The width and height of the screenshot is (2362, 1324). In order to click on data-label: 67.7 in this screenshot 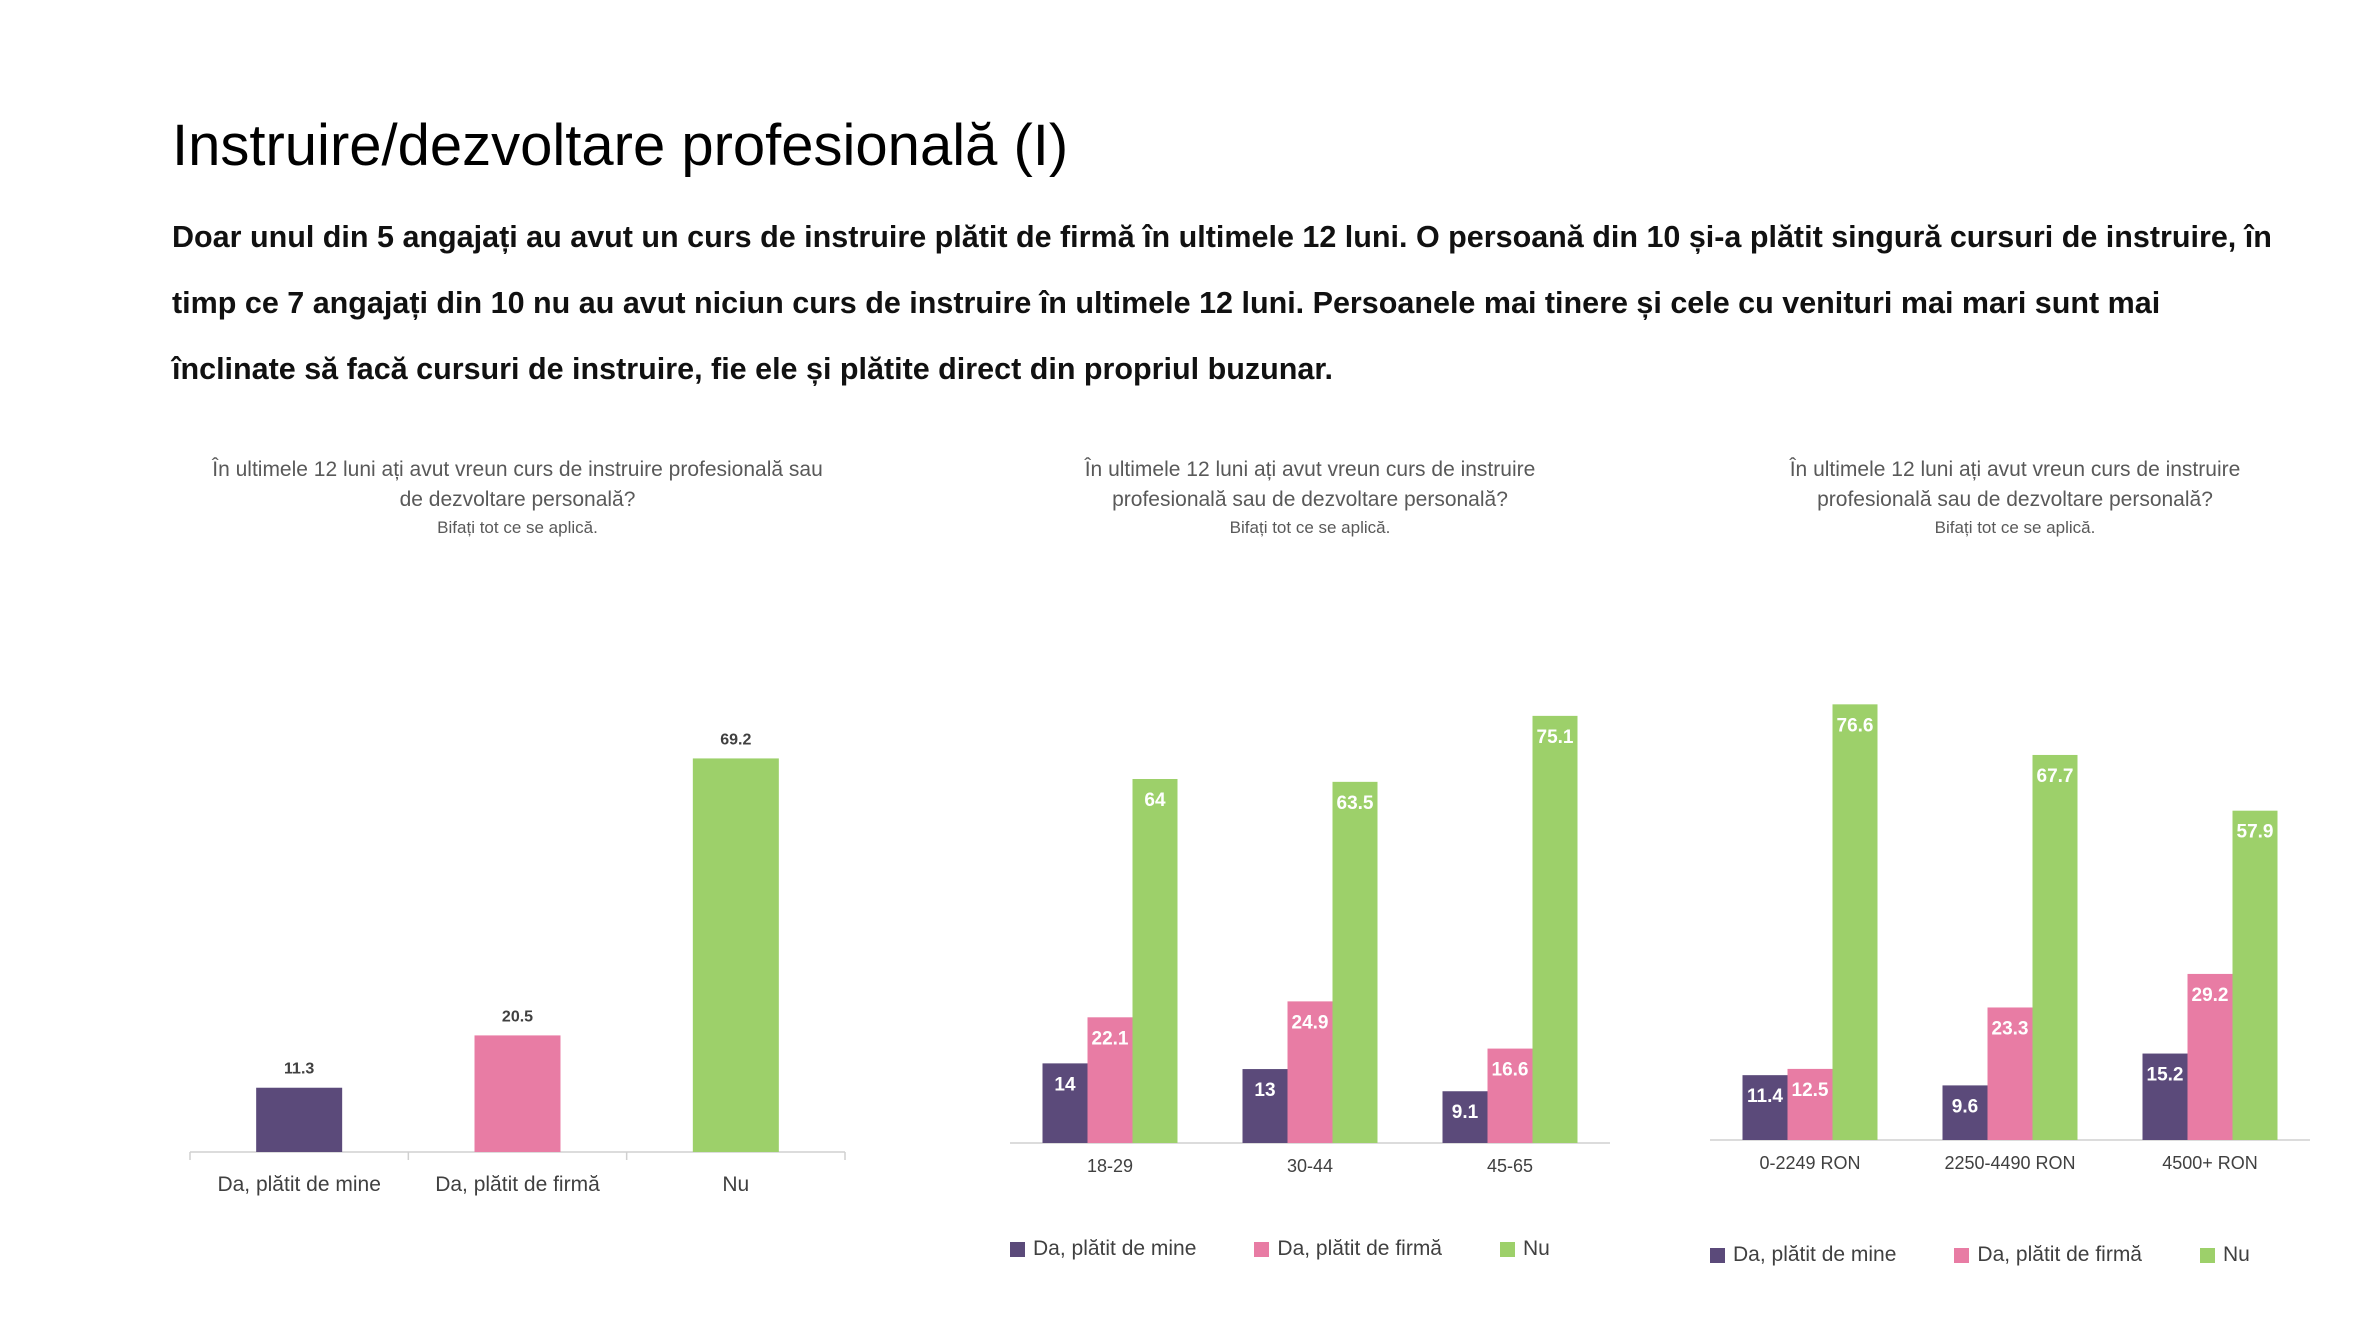, I will do `click(2055, 776)`.